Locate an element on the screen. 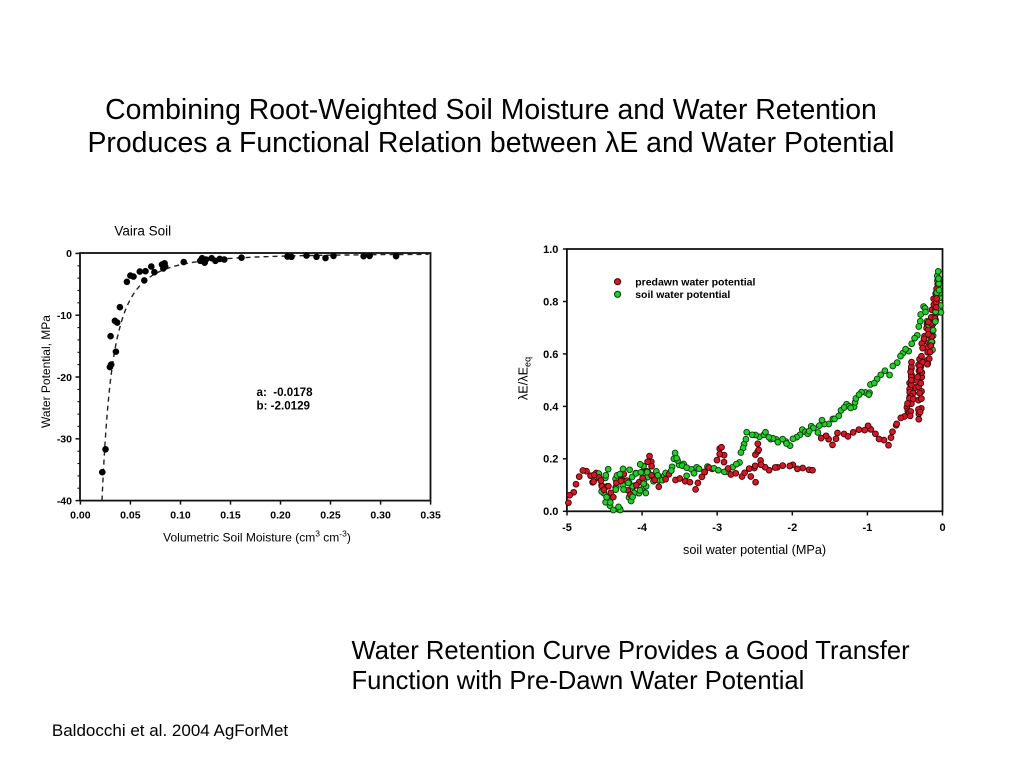 Image resolution: width=1024 pixels, height=768 pixels. svg-text: 0.35 is located at coordinates (430, 516).